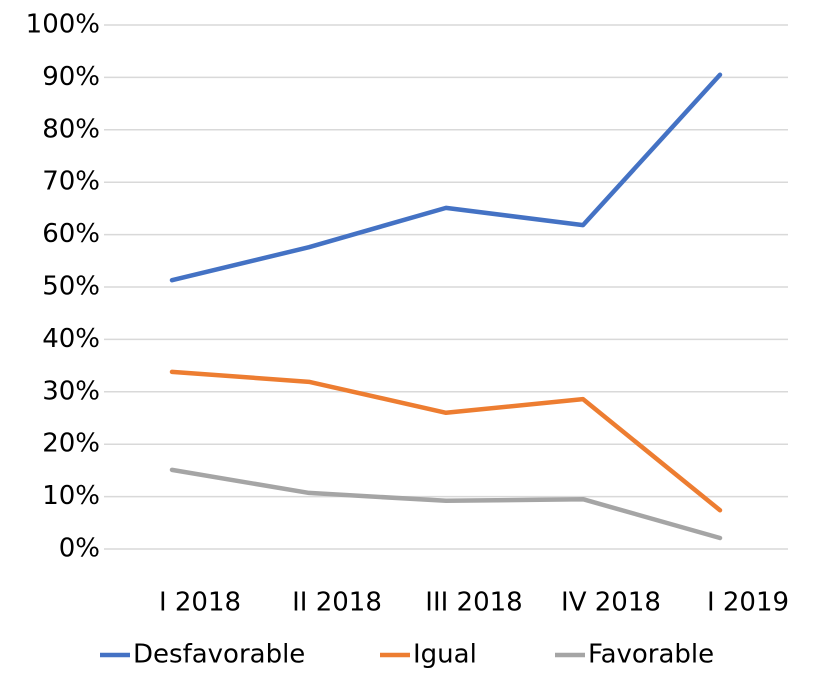  Describe the element at coordinates (71, 77) in the screenshot. I see `y-tick-label: 90%` at that location.